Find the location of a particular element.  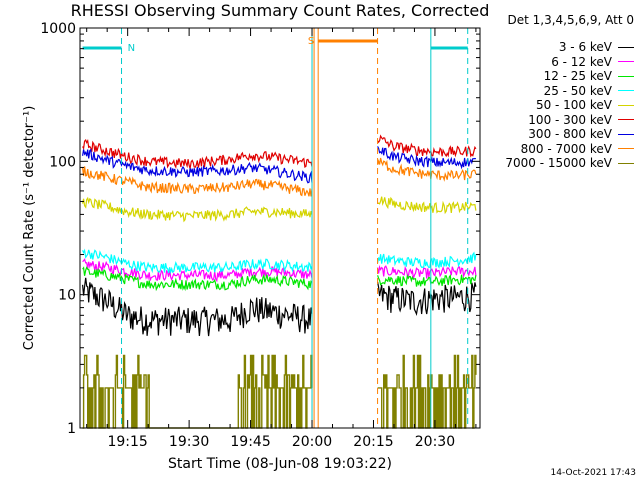

legend-label: 7000 - 15000 keV is located at coordinates (558, 163).